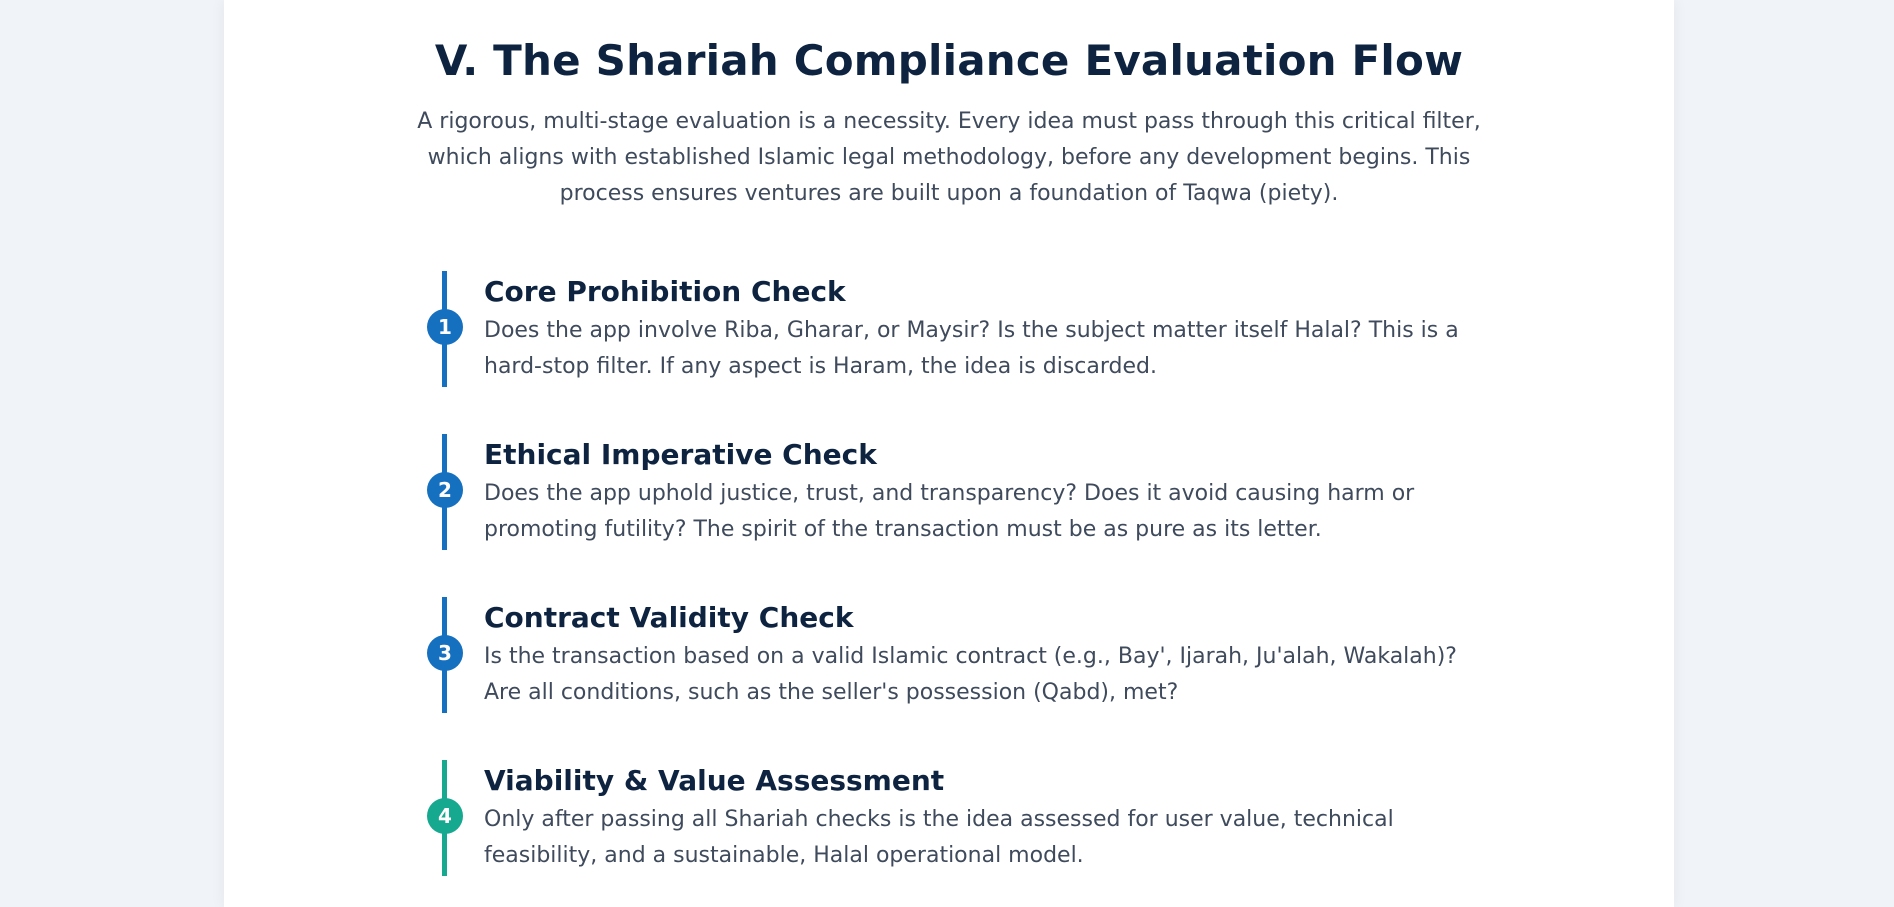  What do you see at coordinates (680, 454) in the screenshot?
I see `step-title: Ethical Imperative Check` at bounding box center [680, 454].